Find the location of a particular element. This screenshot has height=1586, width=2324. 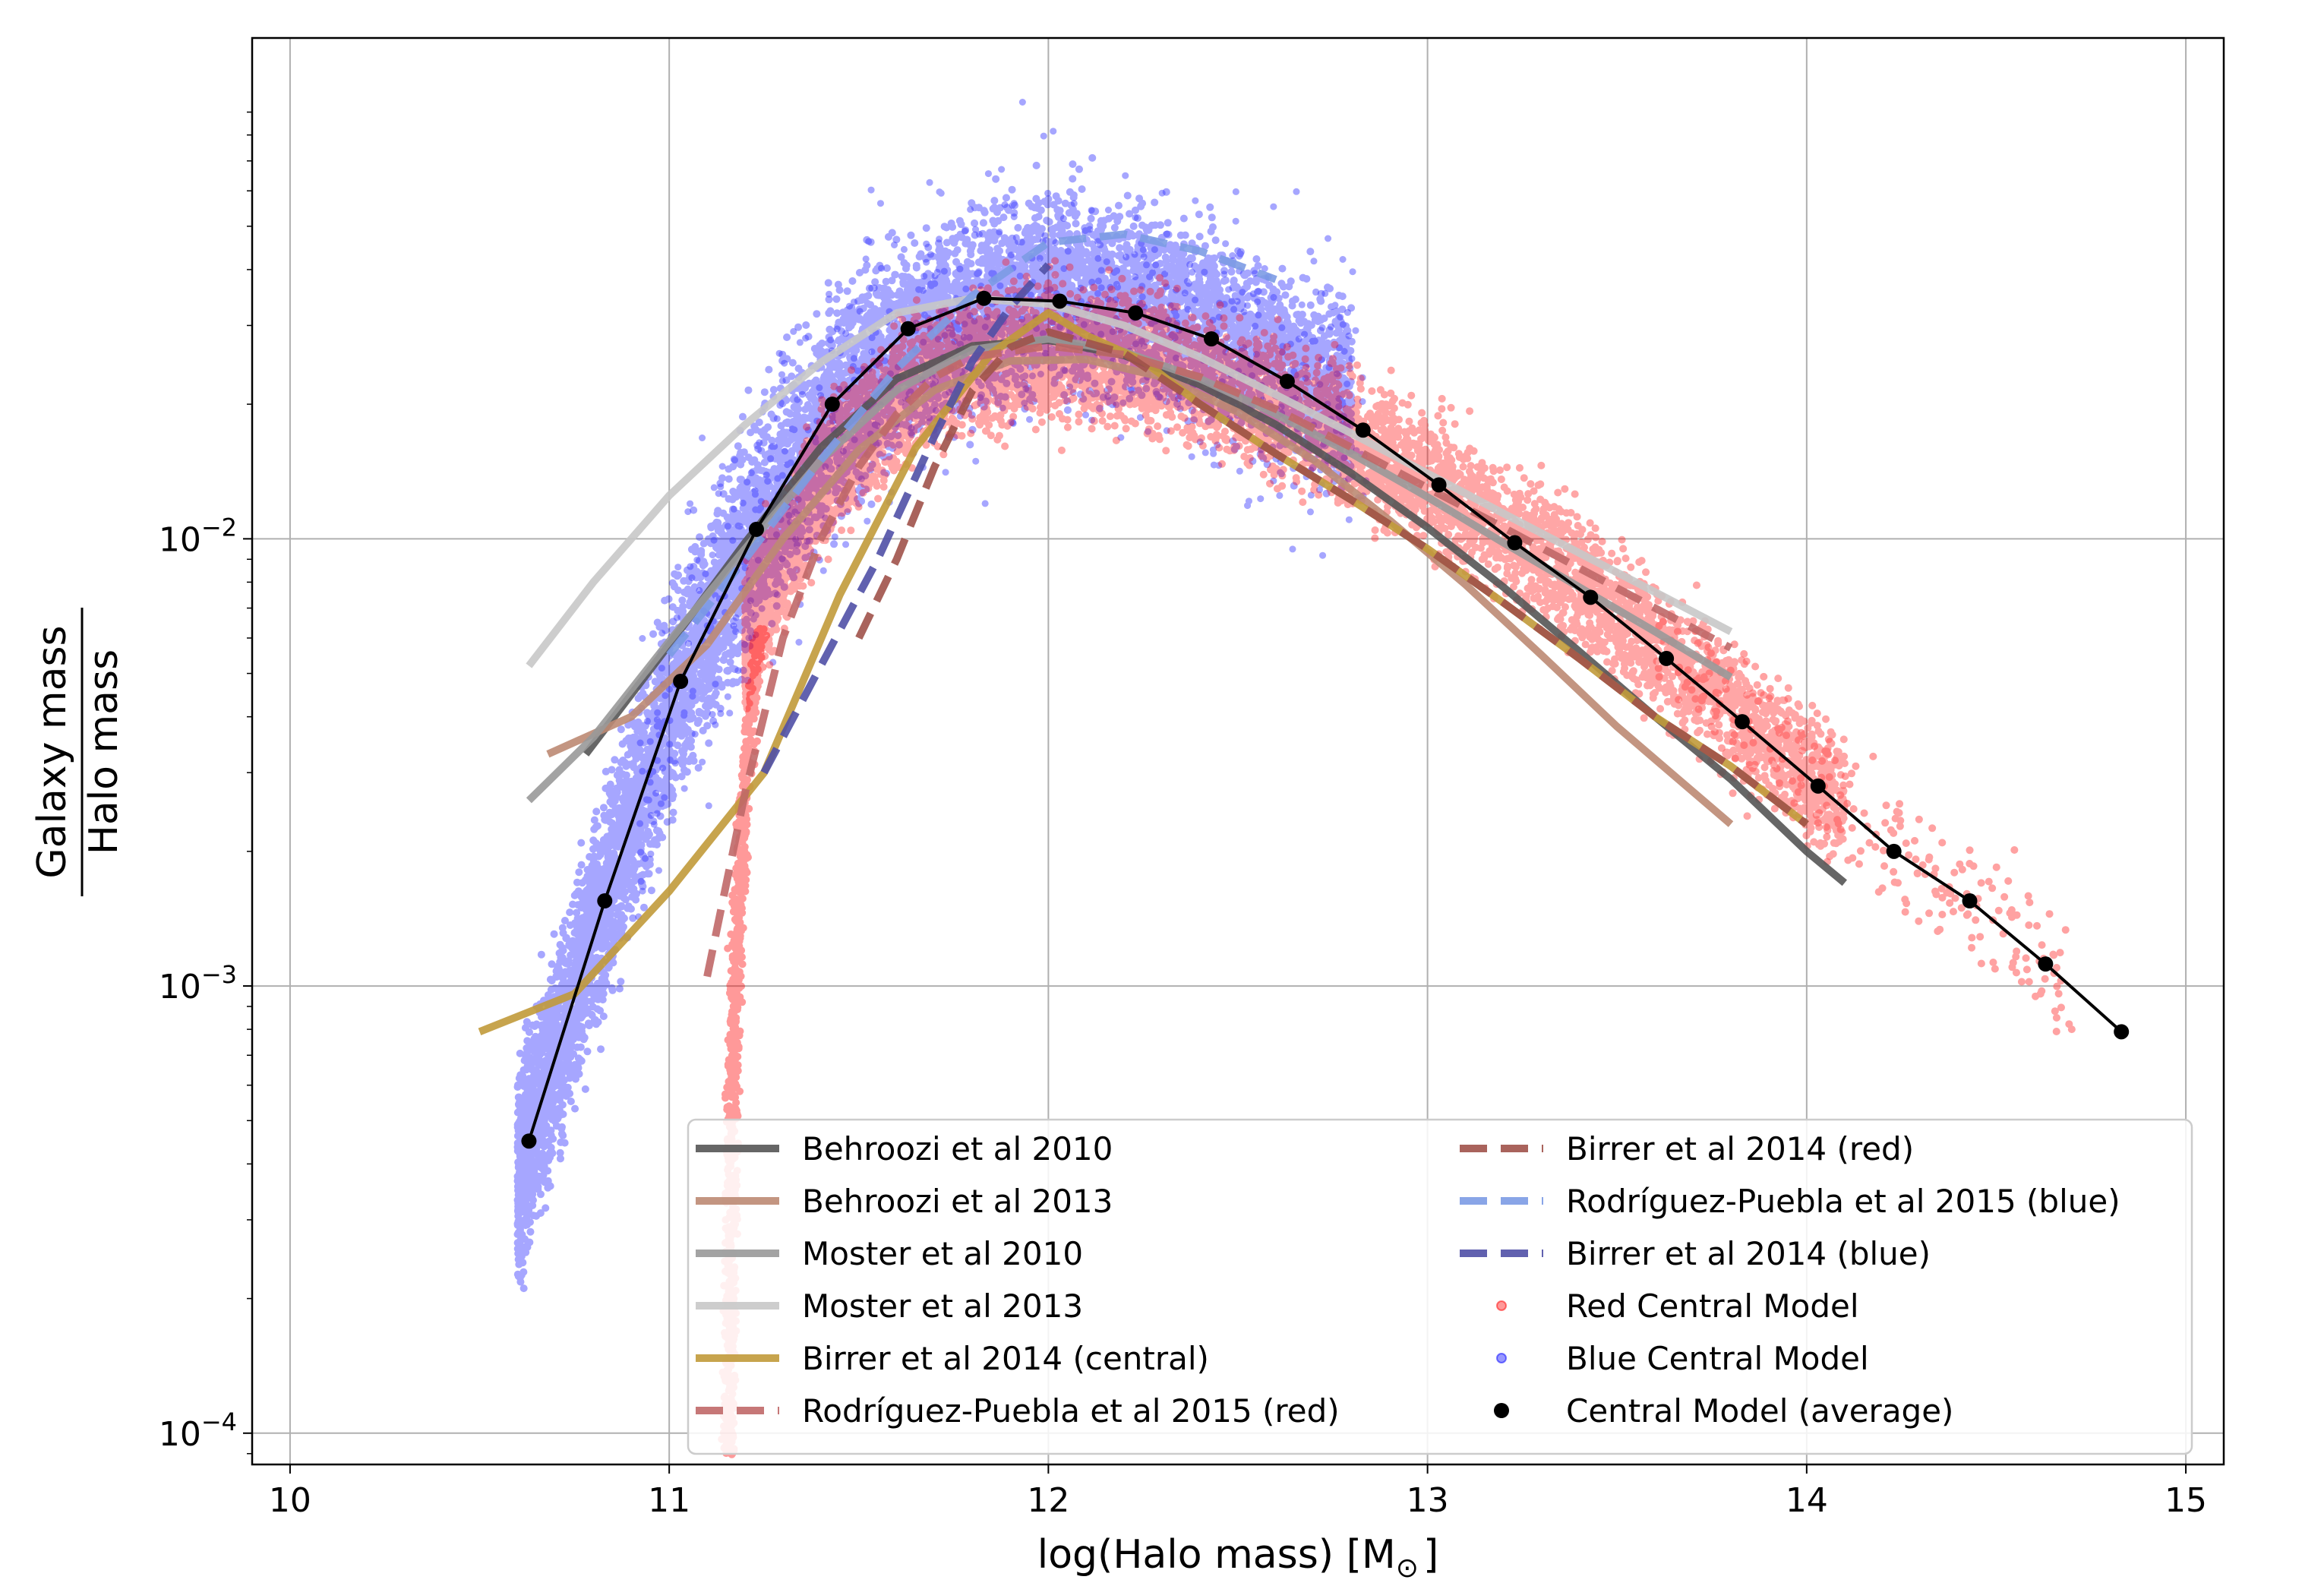

y-tick-label: 10⁻³ is located at coordinates (198, 983).